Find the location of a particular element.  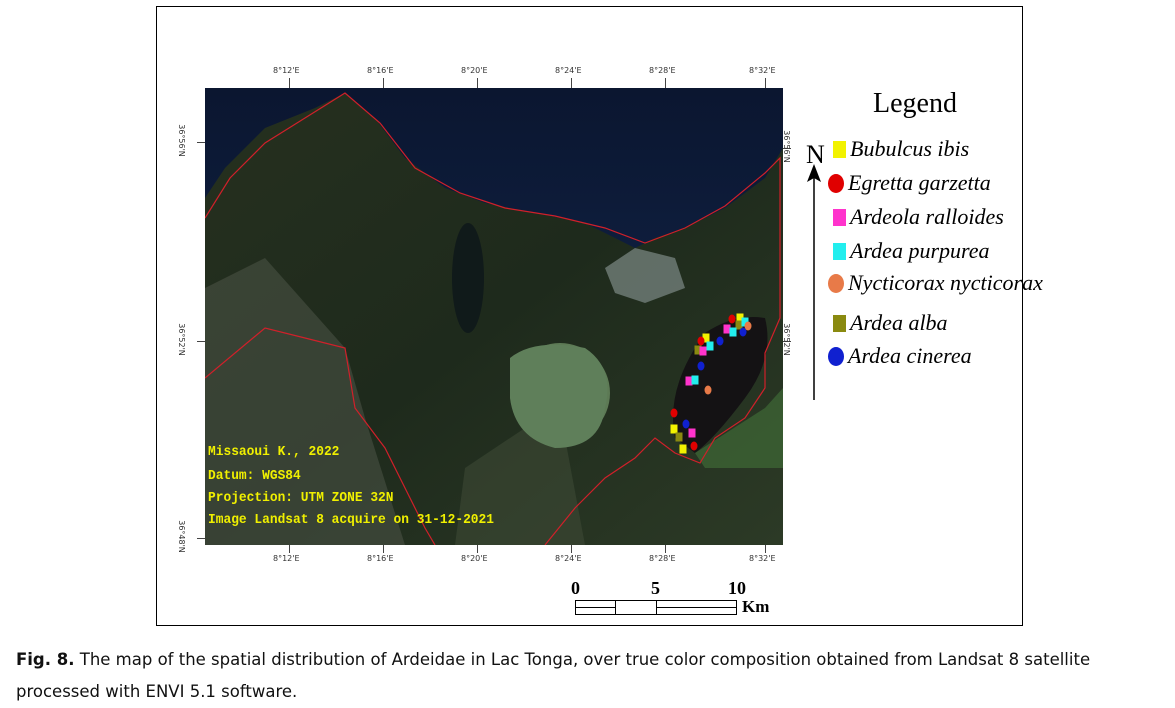

top-lon-label: 8°24'E is located at coordinates (568, 70).